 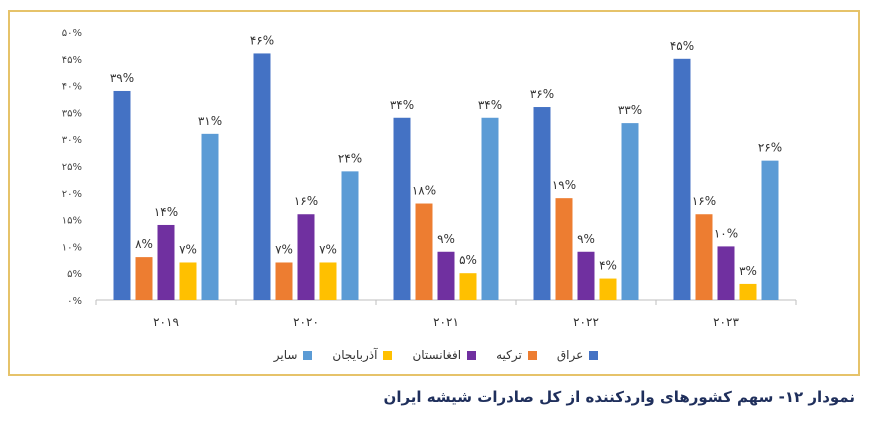 I want to click on y-tick-label: ۱۵%, so click(x=72, y=221).